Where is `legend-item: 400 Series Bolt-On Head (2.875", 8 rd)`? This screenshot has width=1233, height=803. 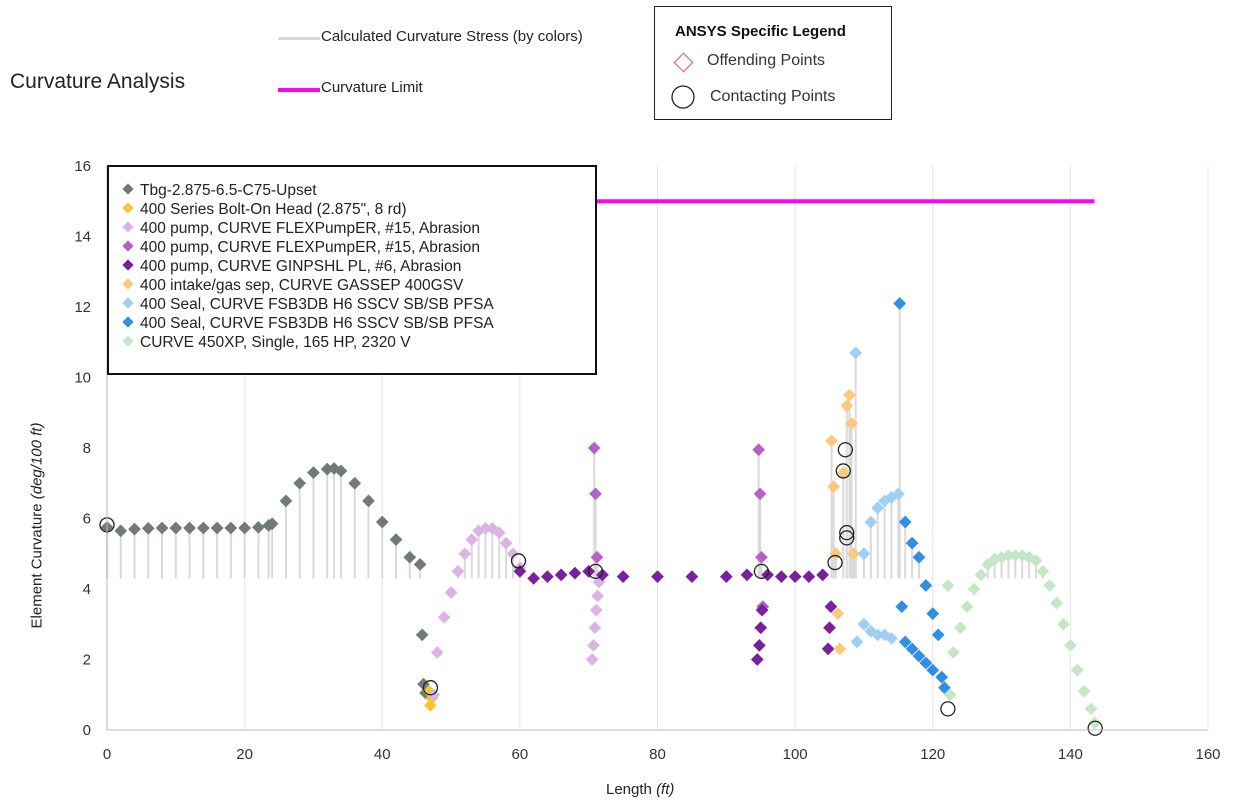 legend-item: 400 Series Bolt-On Head (2.875", 8 rd) is located at coordinates (264, 209).